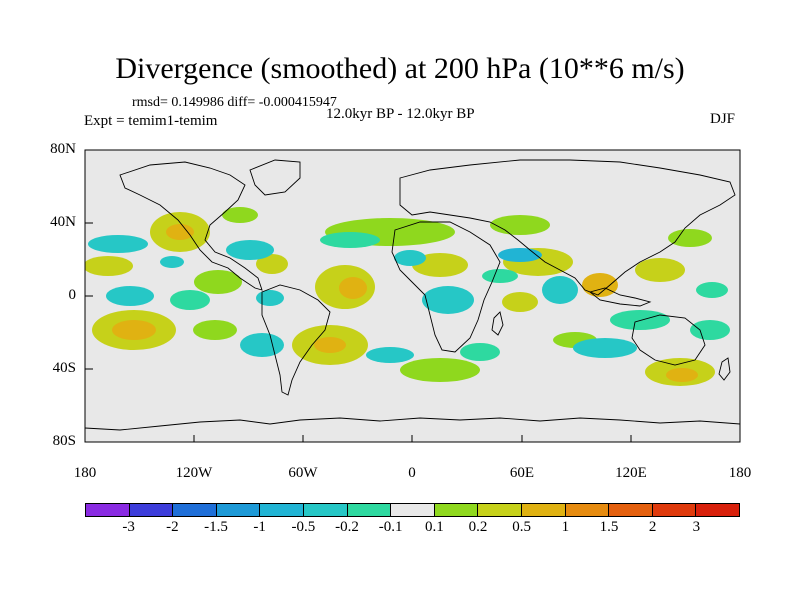 Image resolution: width=800 pixels, height=600 pixels. Describe the element at coordinates (412, 424) in the screenshot. I see `antarctica-coast` at that location.